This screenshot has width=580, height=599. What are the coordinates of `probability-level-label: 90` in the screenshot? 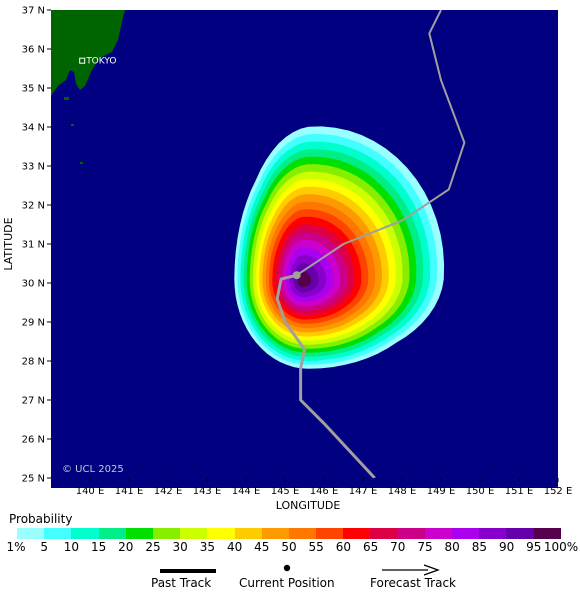 It's located at (506, 547).